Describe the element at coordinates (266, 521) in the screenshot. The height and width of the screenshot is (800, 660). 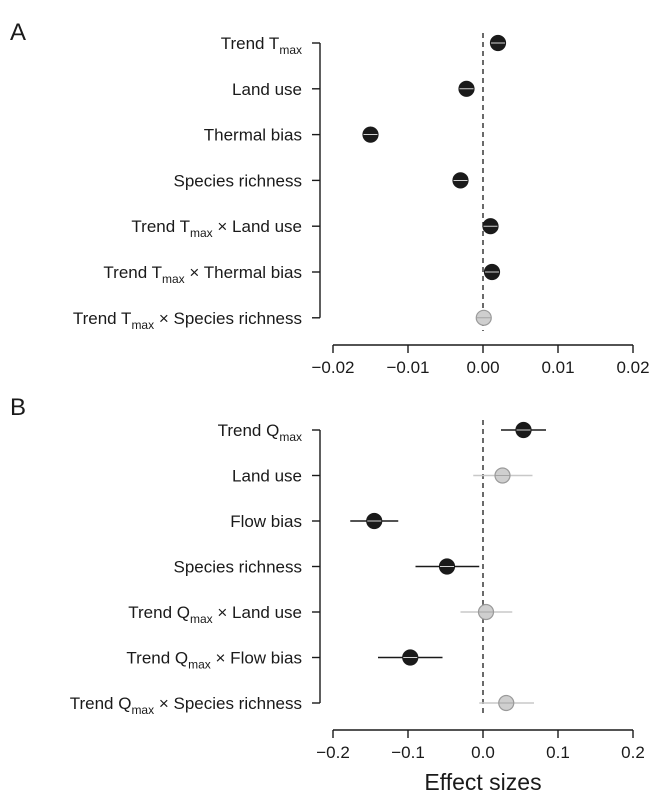
I see `category-label: Flow bias` at that location.